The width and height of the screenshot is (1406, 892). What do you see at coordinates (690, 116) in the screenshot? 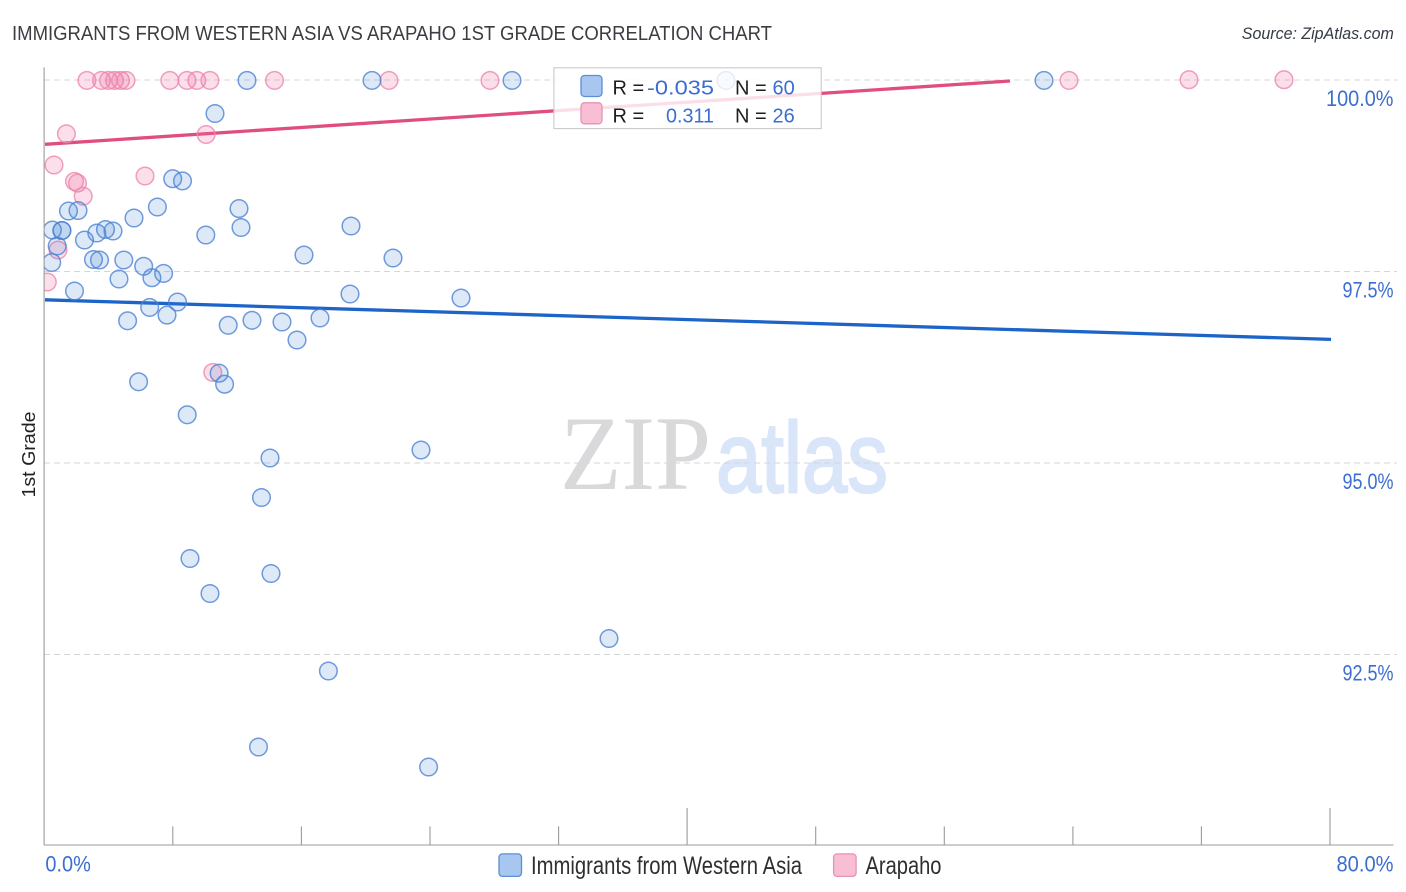
I see `svg-text: 0.311` at bounding box center [690, 116].